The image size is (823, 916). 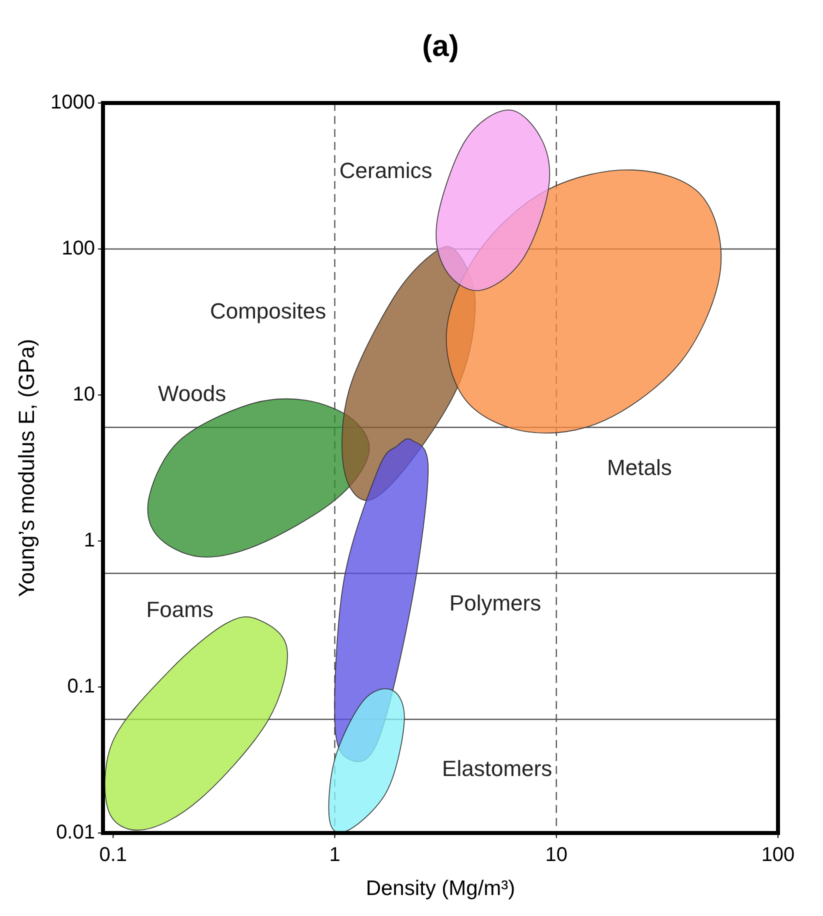 What do you see at coordinates (556, 855) in the screenshot?
I see `x-tick-label: 10` at bounding box center [556, 855].